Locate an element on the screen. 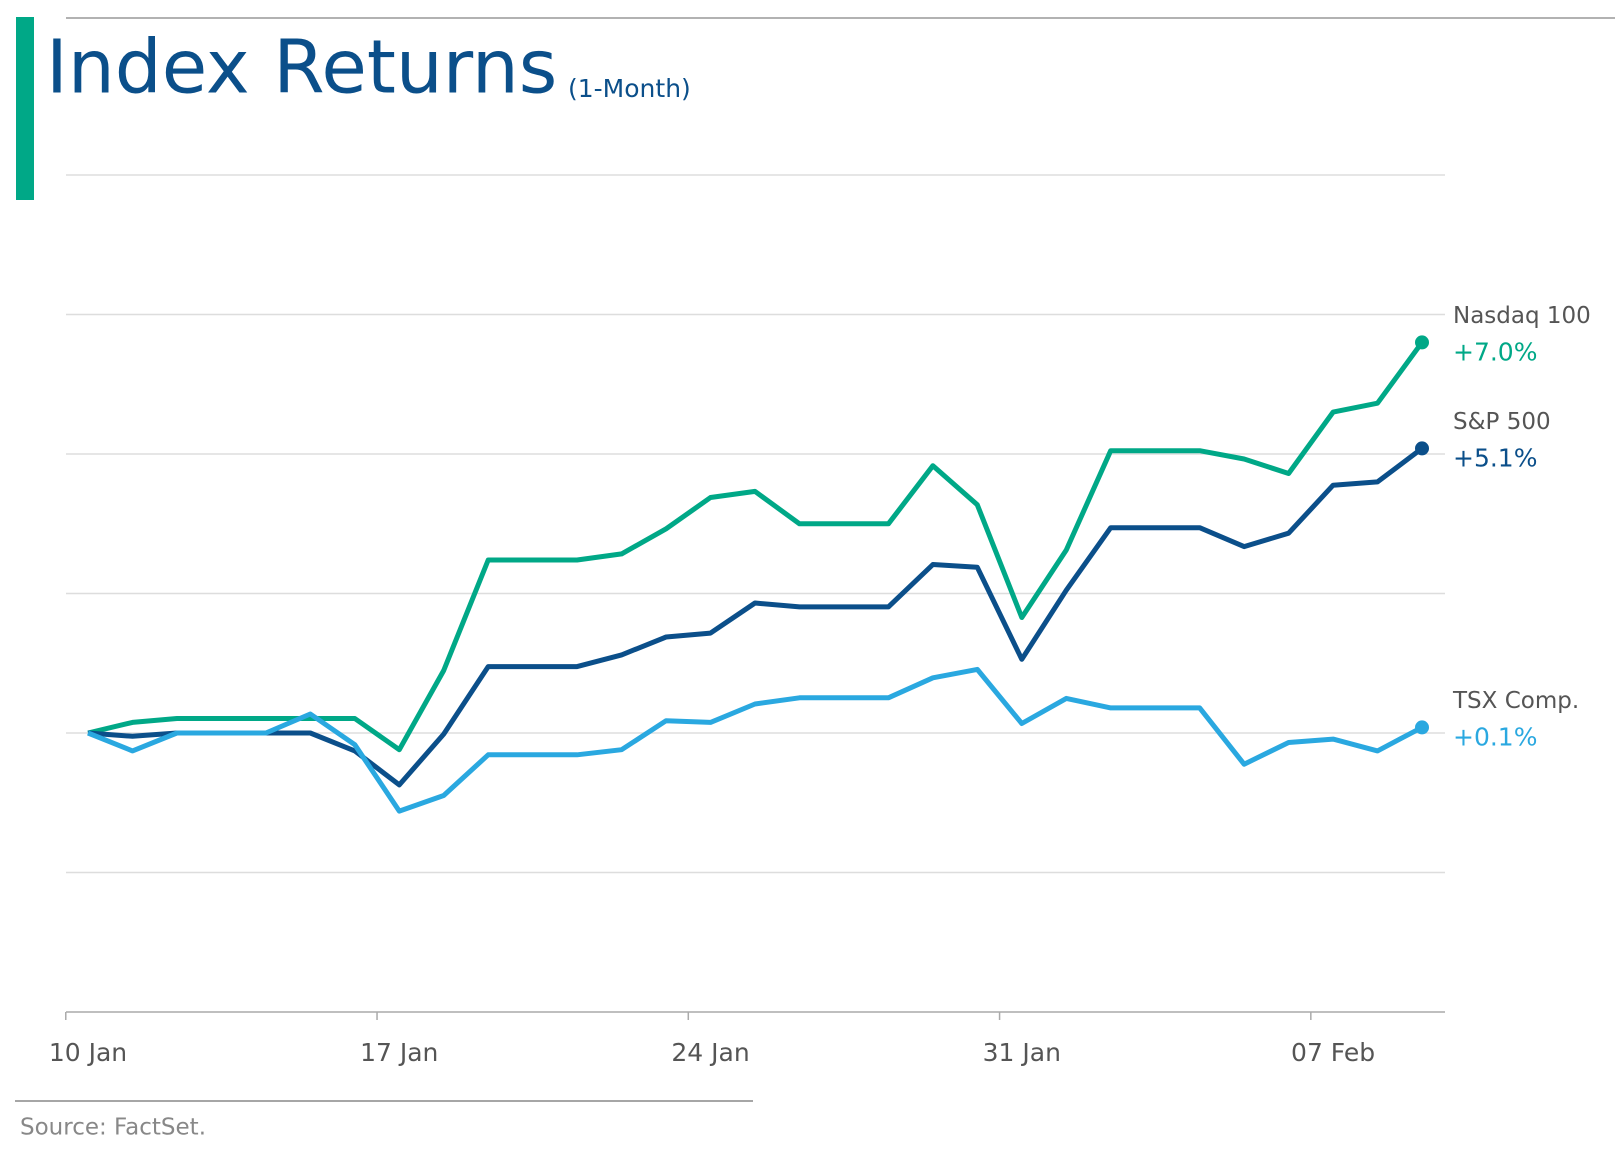 The height and width of the screenshot is (1158, 1623). chart-subtitle: (1-Month) is located at coordinates (629, 88).